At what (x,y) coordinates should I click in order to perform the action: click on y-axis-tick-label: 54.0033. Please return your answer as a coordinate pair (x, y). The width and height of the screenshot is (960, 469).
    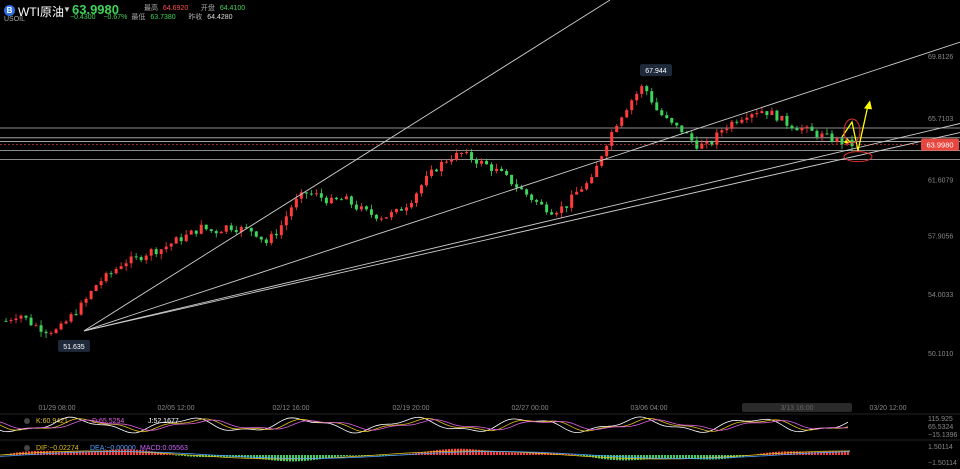
    Looking at the image, I should click on (940, 295).